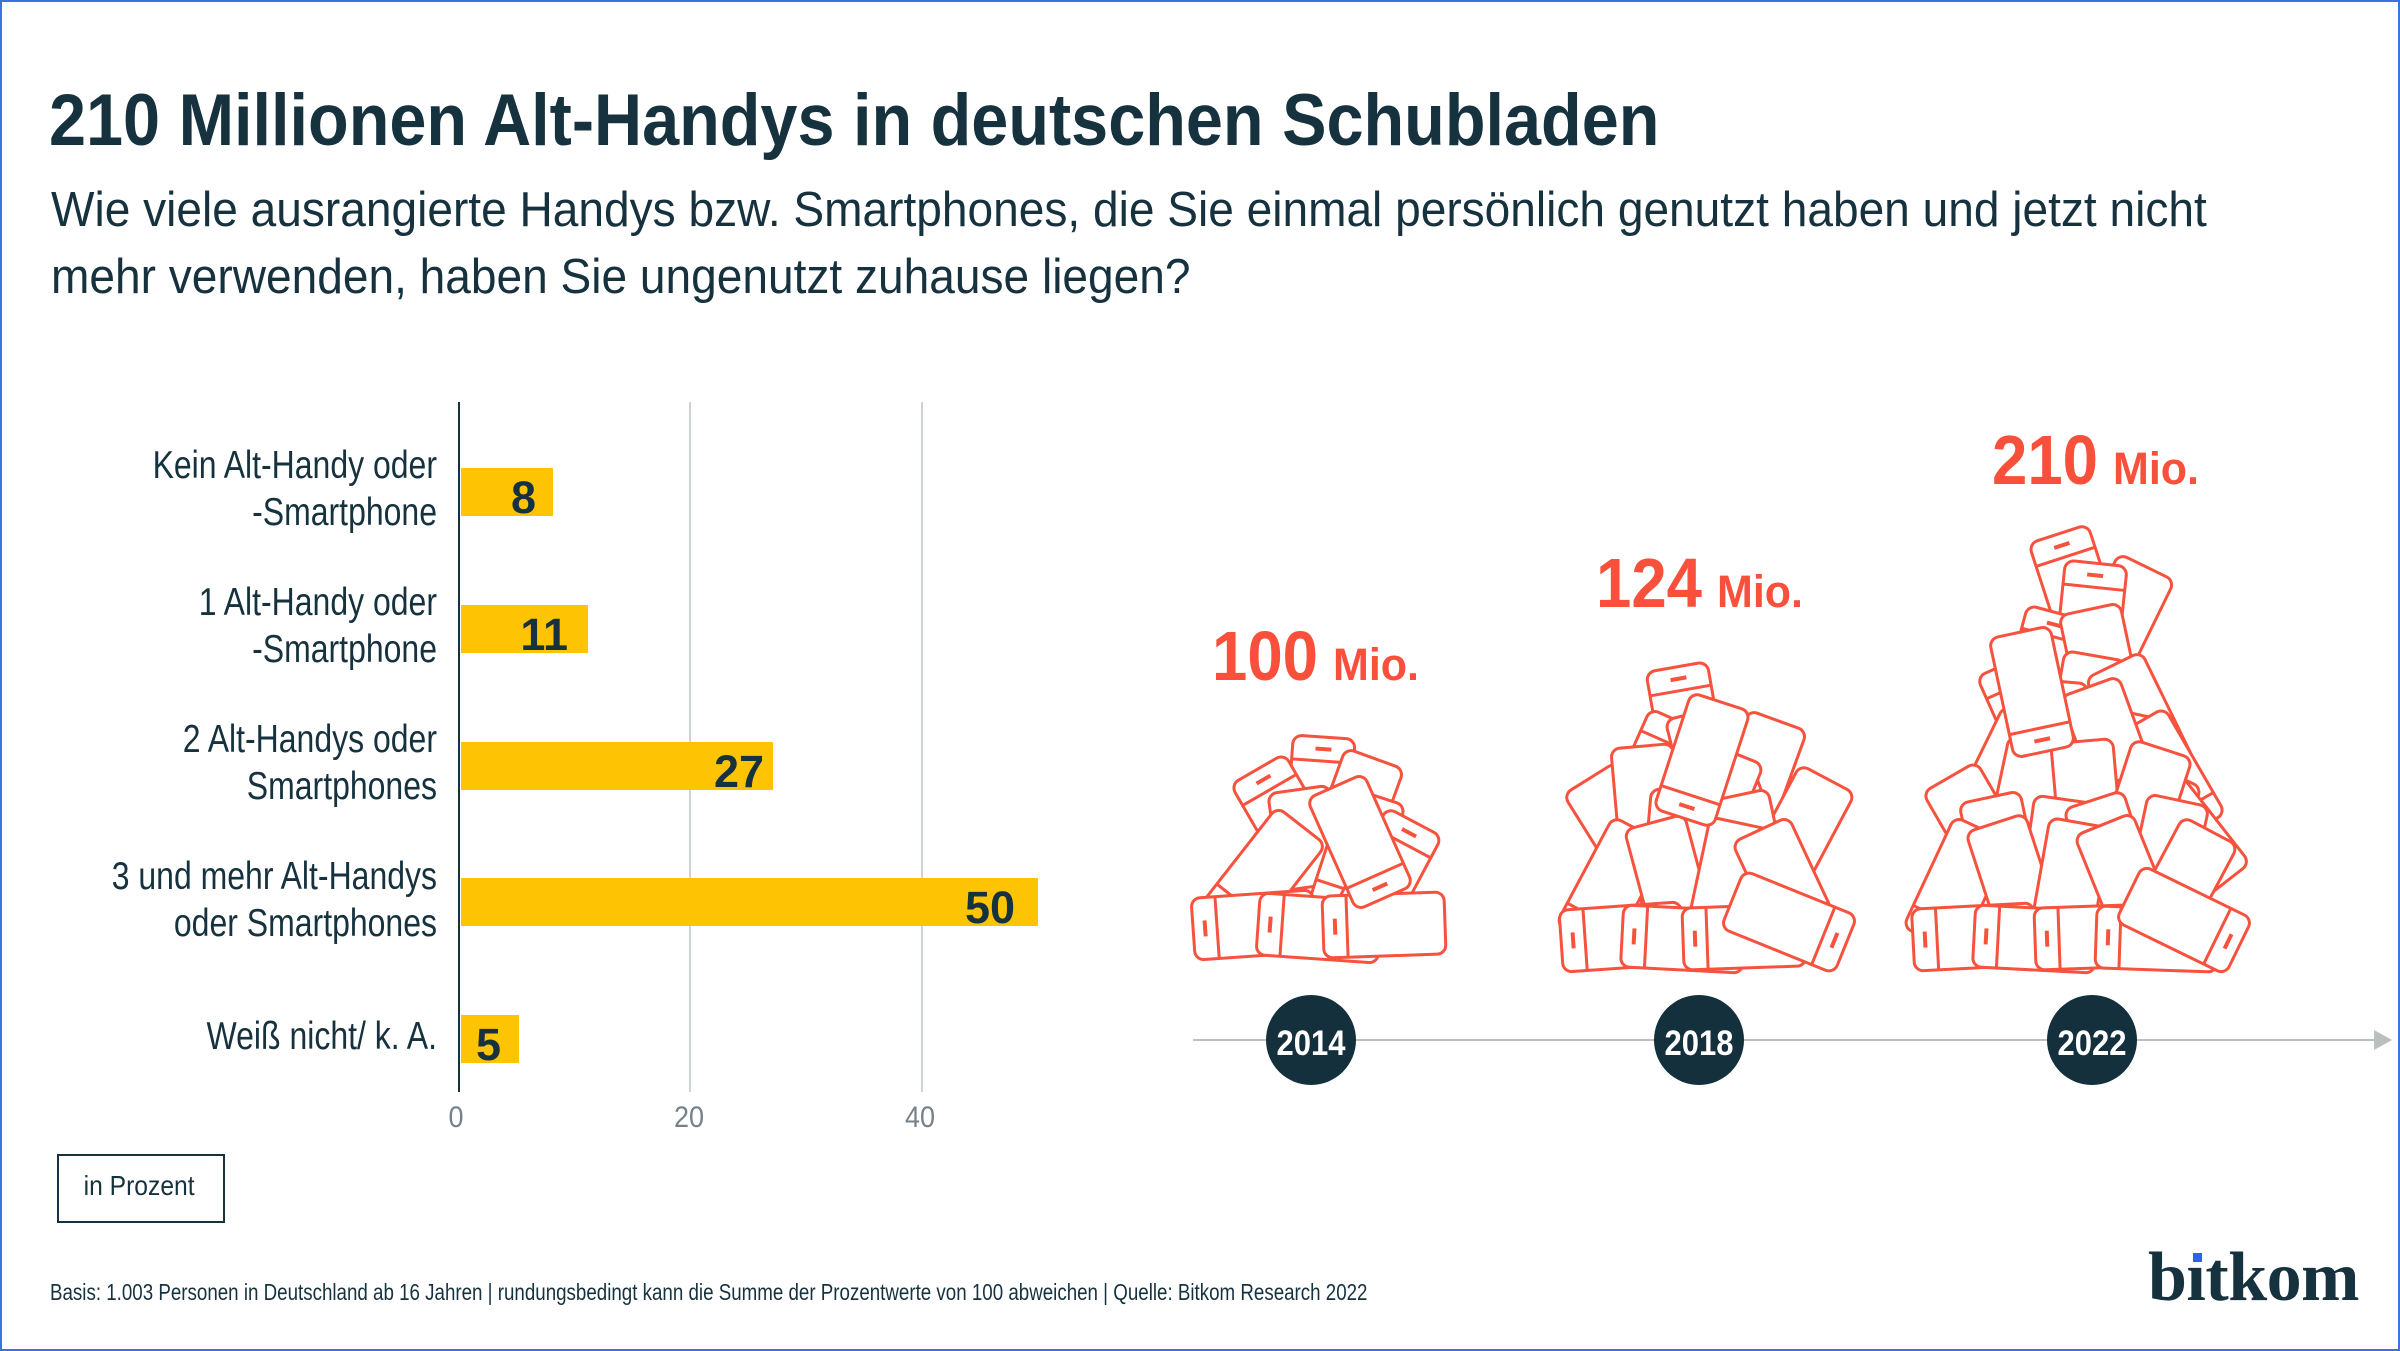  Describe the element at coordinates (1699, 1043) in the screenshot. I see `svg-text: 2018` at that location.